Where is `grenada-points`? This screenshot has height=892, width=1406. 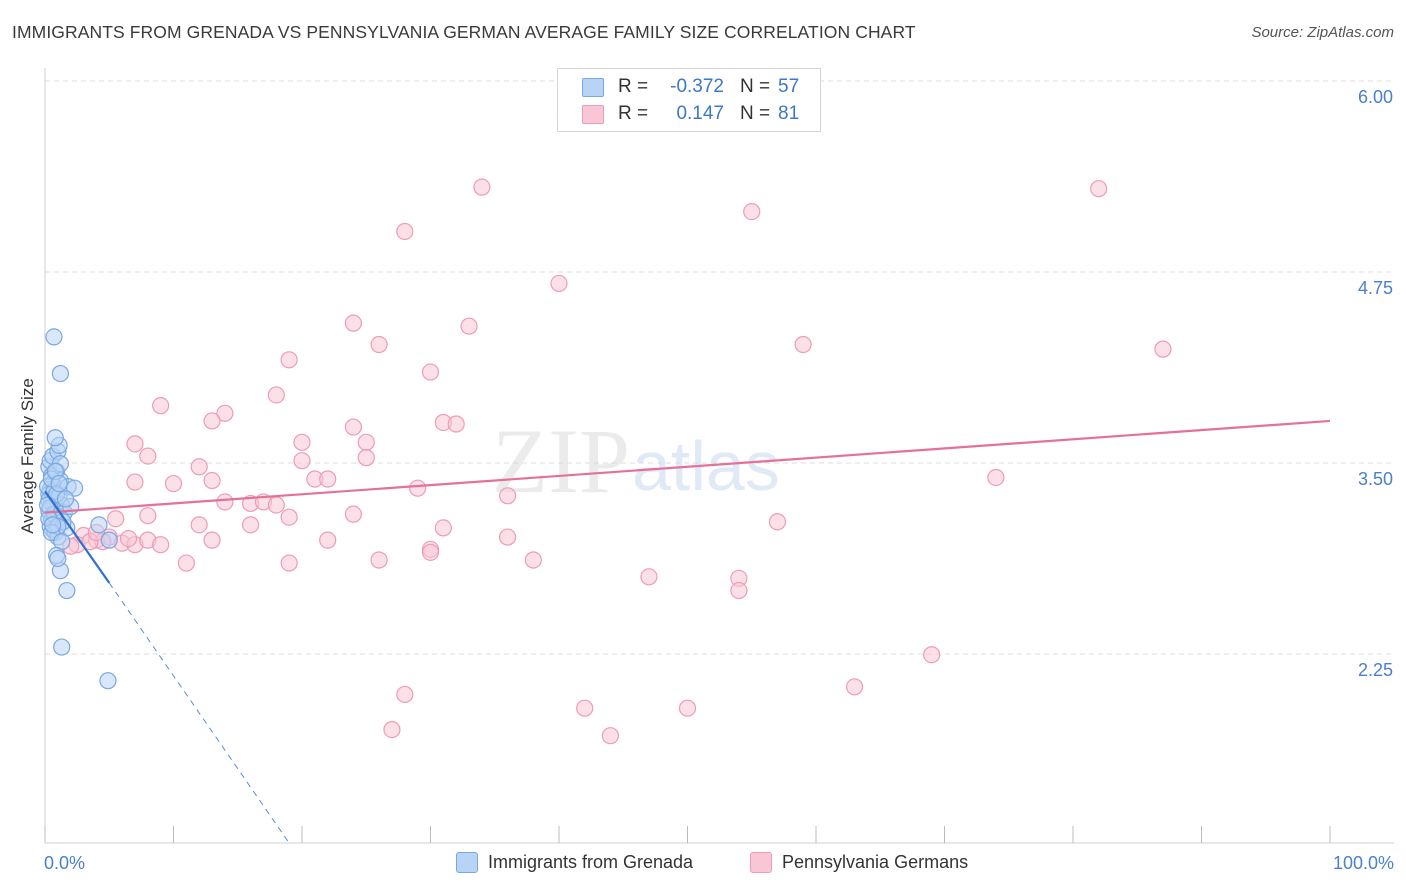 grenada-points is located at coordinates (78, 509).